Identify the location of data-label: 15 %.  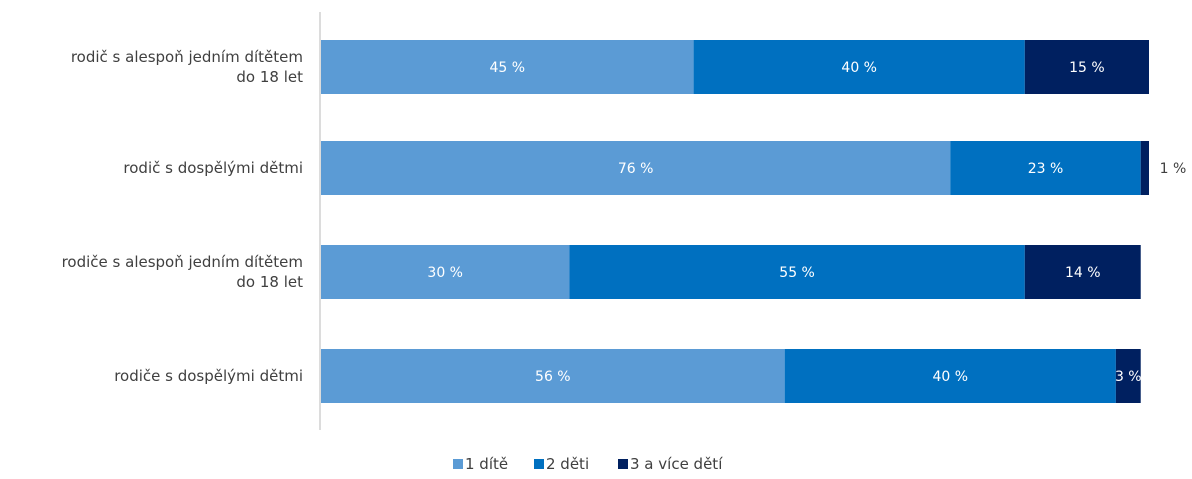
(1087, 68).